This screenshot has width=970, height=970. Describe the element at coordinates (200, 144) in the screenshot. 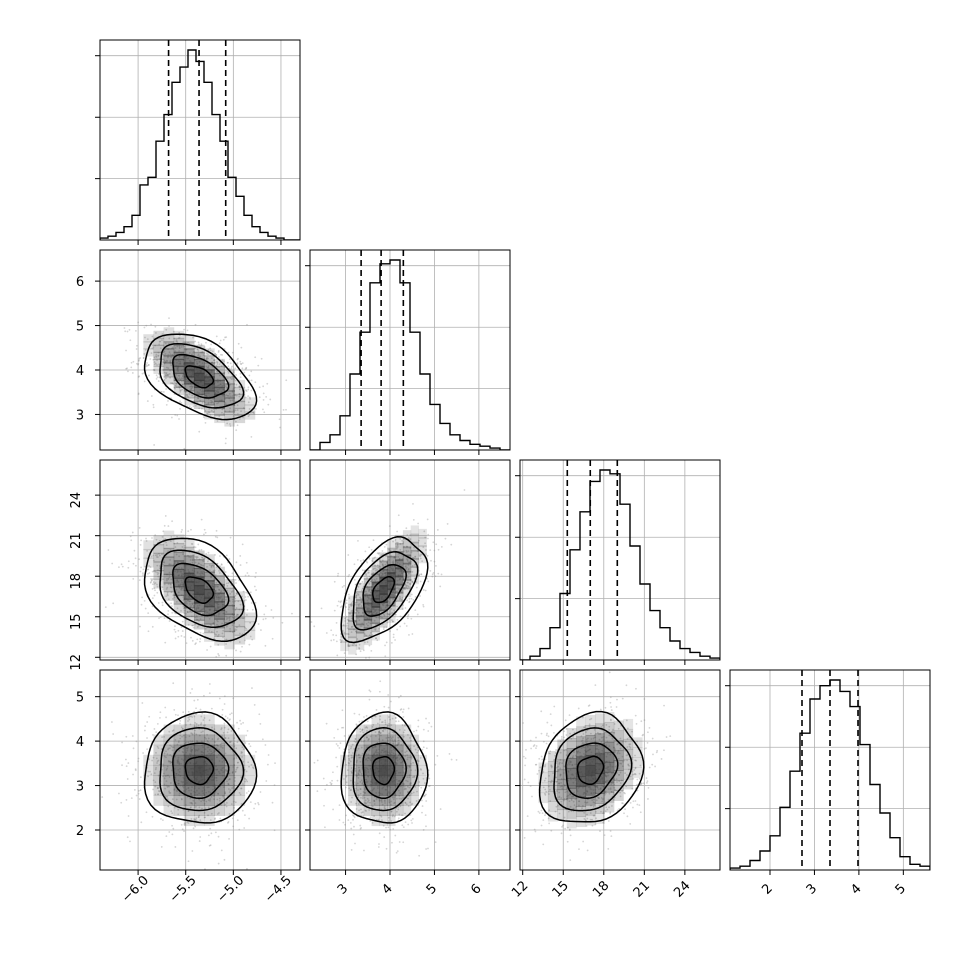

I see `histogram-step` at that location.